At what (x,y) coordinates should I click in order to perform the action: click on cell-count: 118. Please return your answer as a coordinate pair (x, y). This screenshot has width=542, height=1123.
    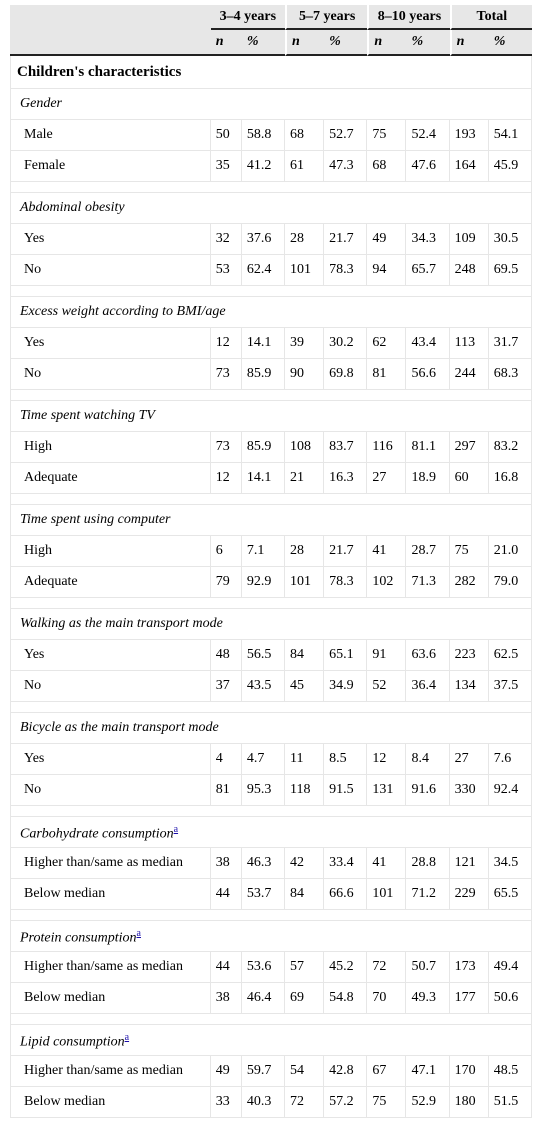
    Looking at the image, I should click on (305, 790).